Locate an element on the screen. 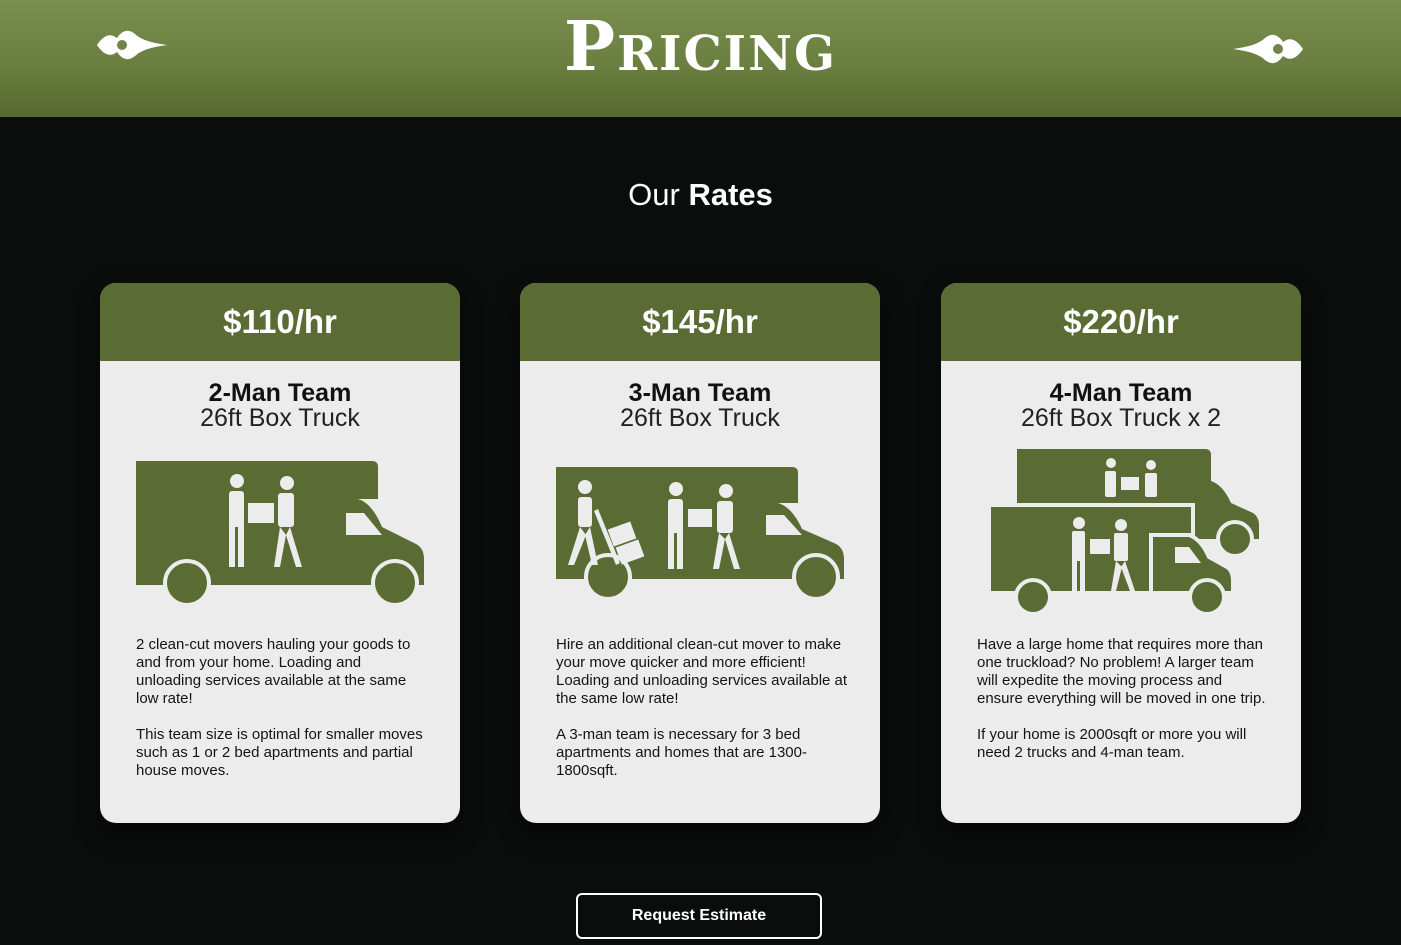 This screenshot has width=1401, height=945. pricing-banner: Pricing is located at coordinates (700, 58).